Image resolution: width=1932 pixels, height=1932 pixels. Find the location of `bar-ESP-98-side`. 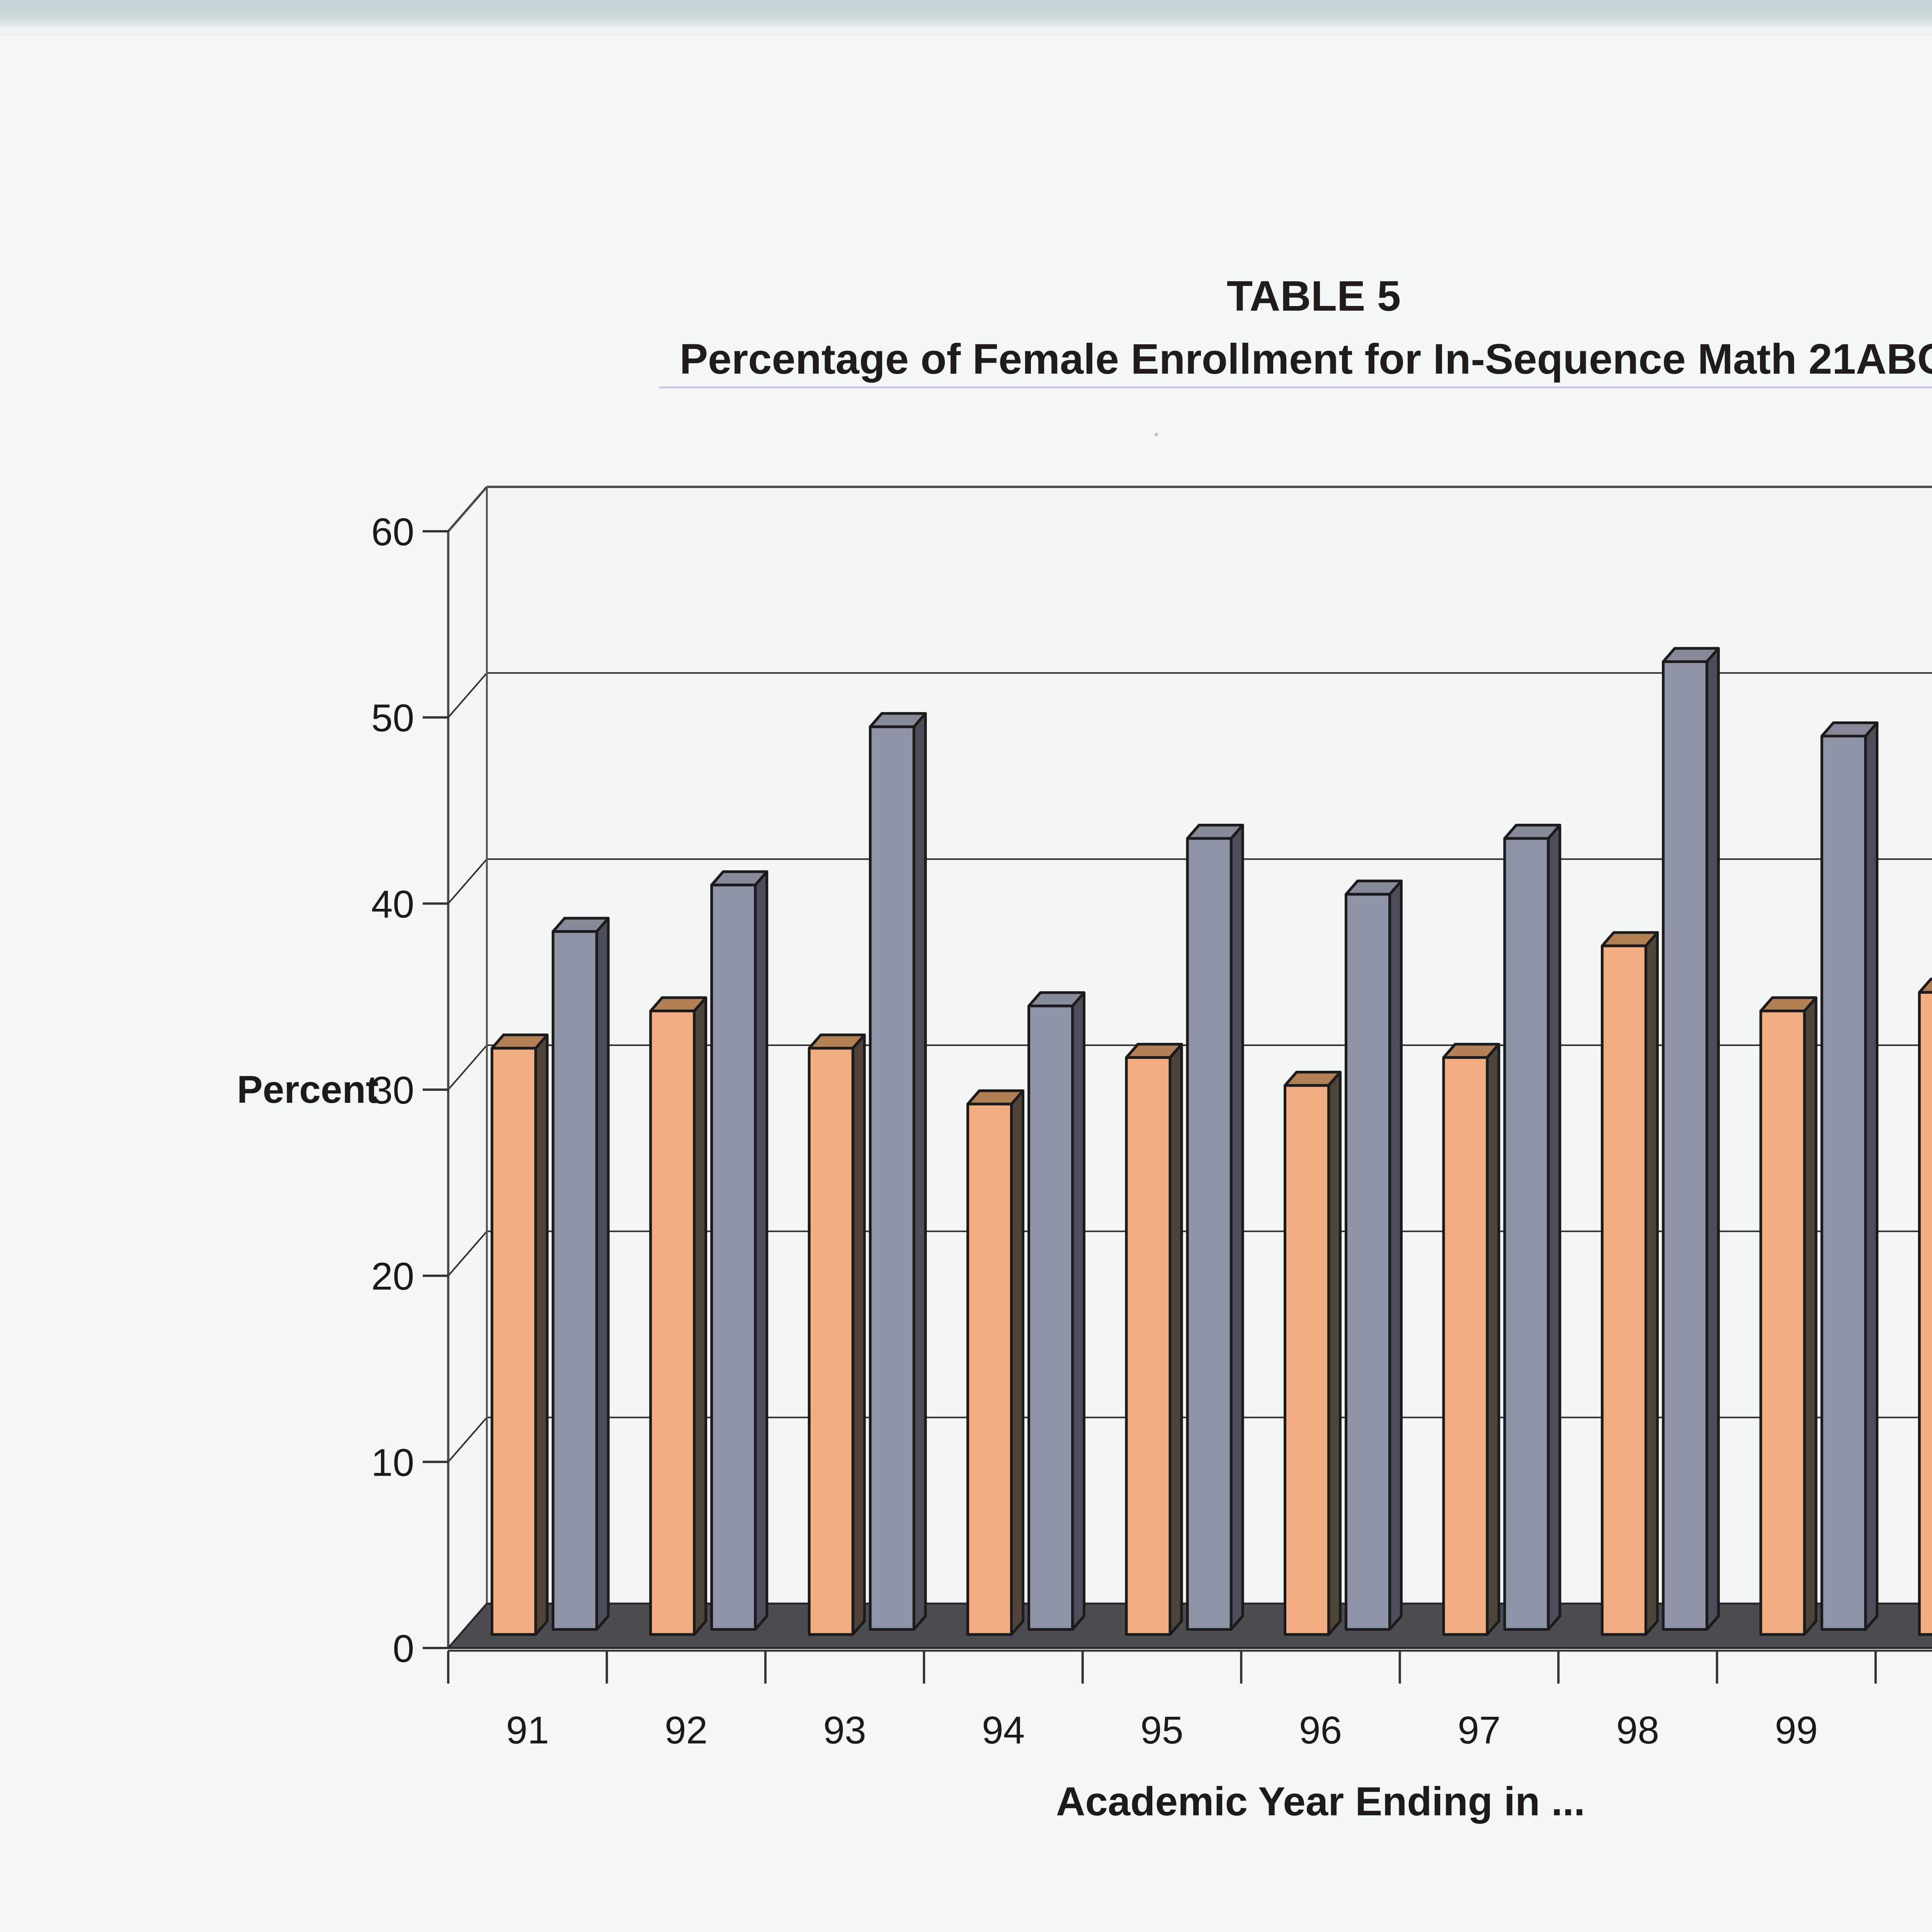

bar-ESP-98-side is located at coordinates (1713, 1139).